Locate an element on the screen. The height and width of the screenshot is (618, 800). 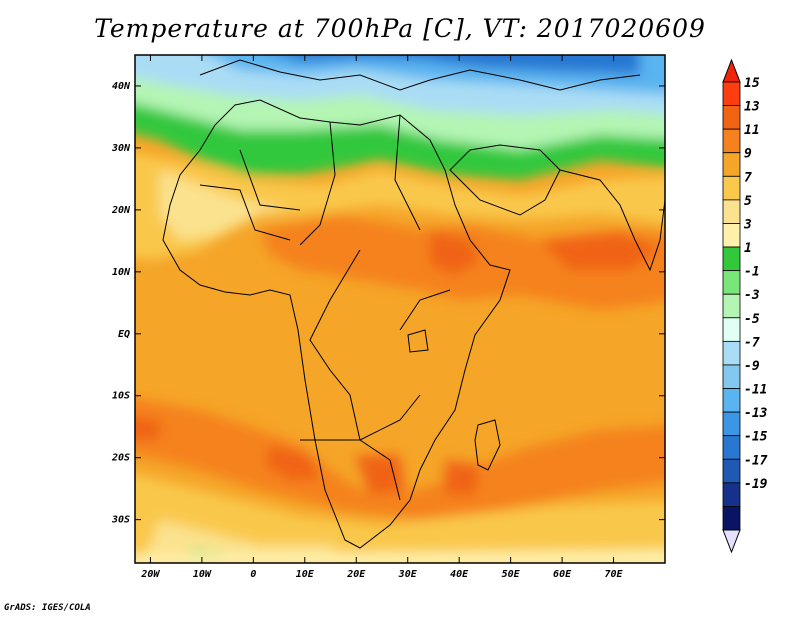
colorbar-label: -9 is located at coordinates (752, 366).